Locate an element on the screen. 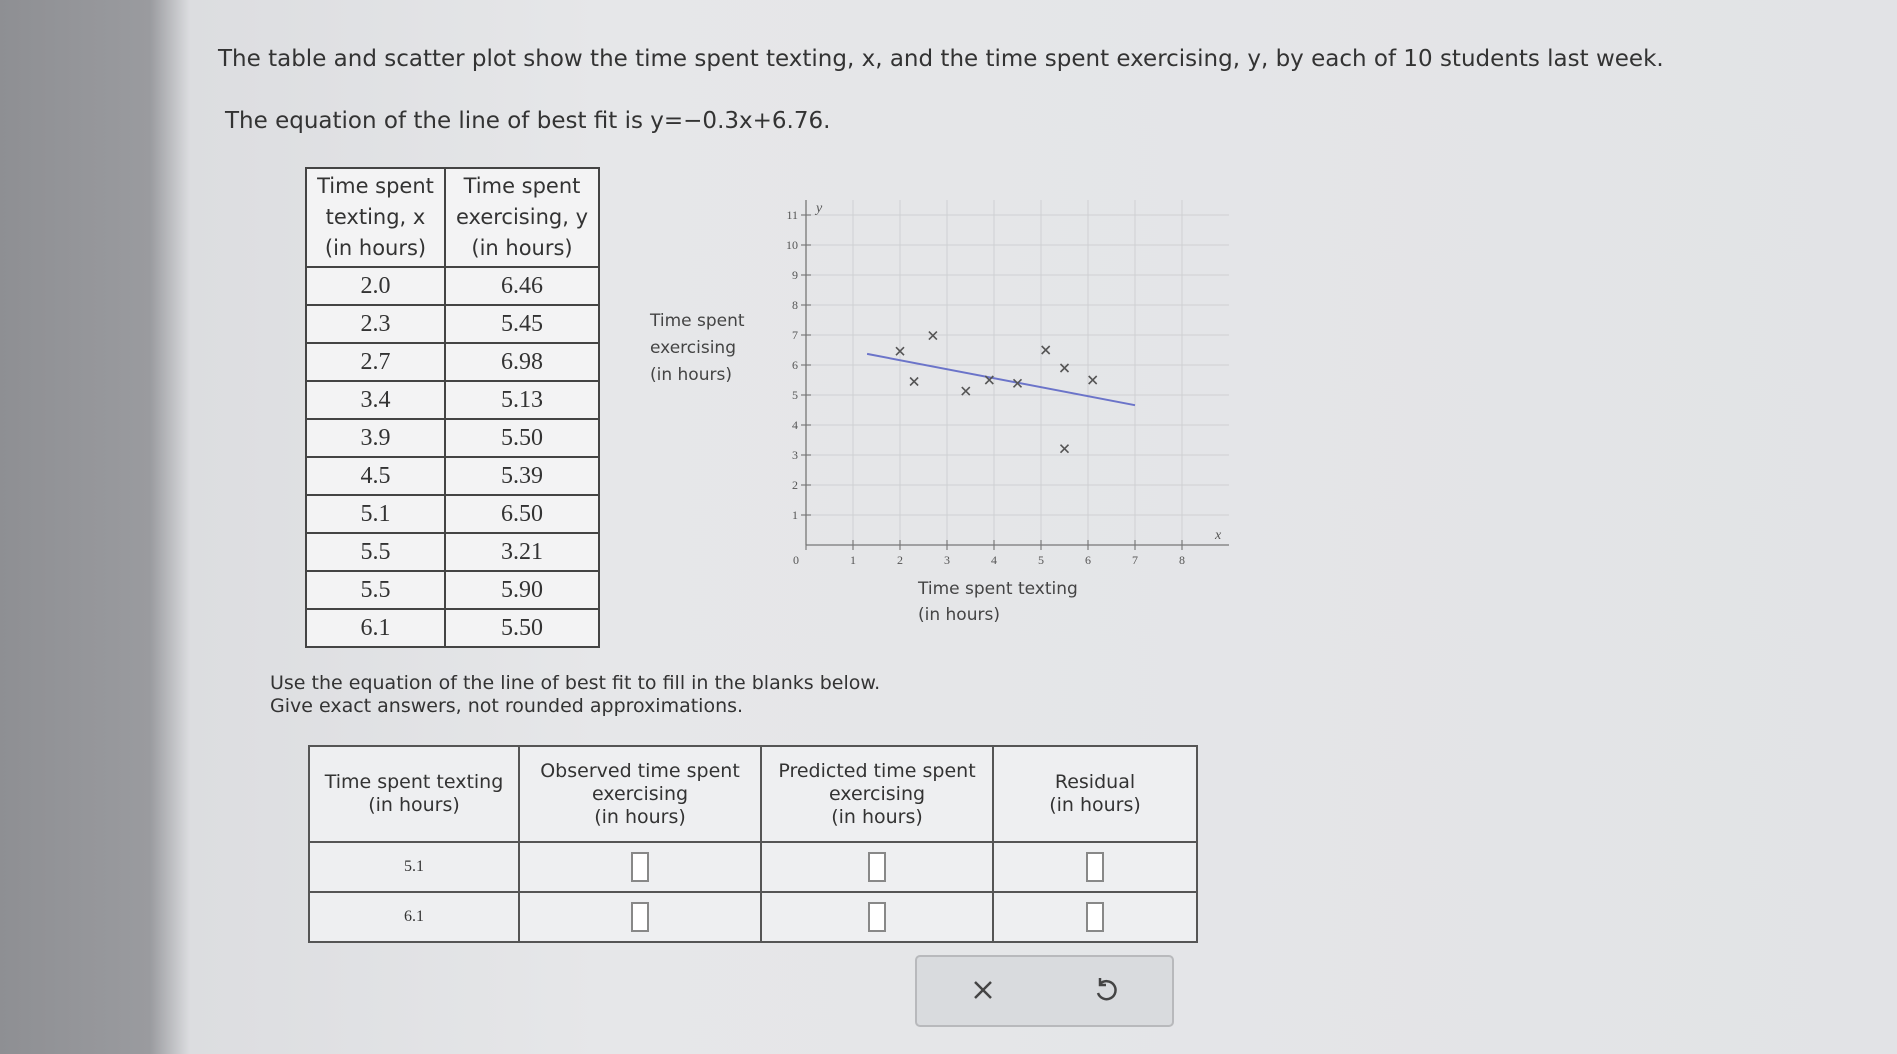 The image size is (1897, 1054). table-cell: 6.46 is located at coordinates (522, 286).